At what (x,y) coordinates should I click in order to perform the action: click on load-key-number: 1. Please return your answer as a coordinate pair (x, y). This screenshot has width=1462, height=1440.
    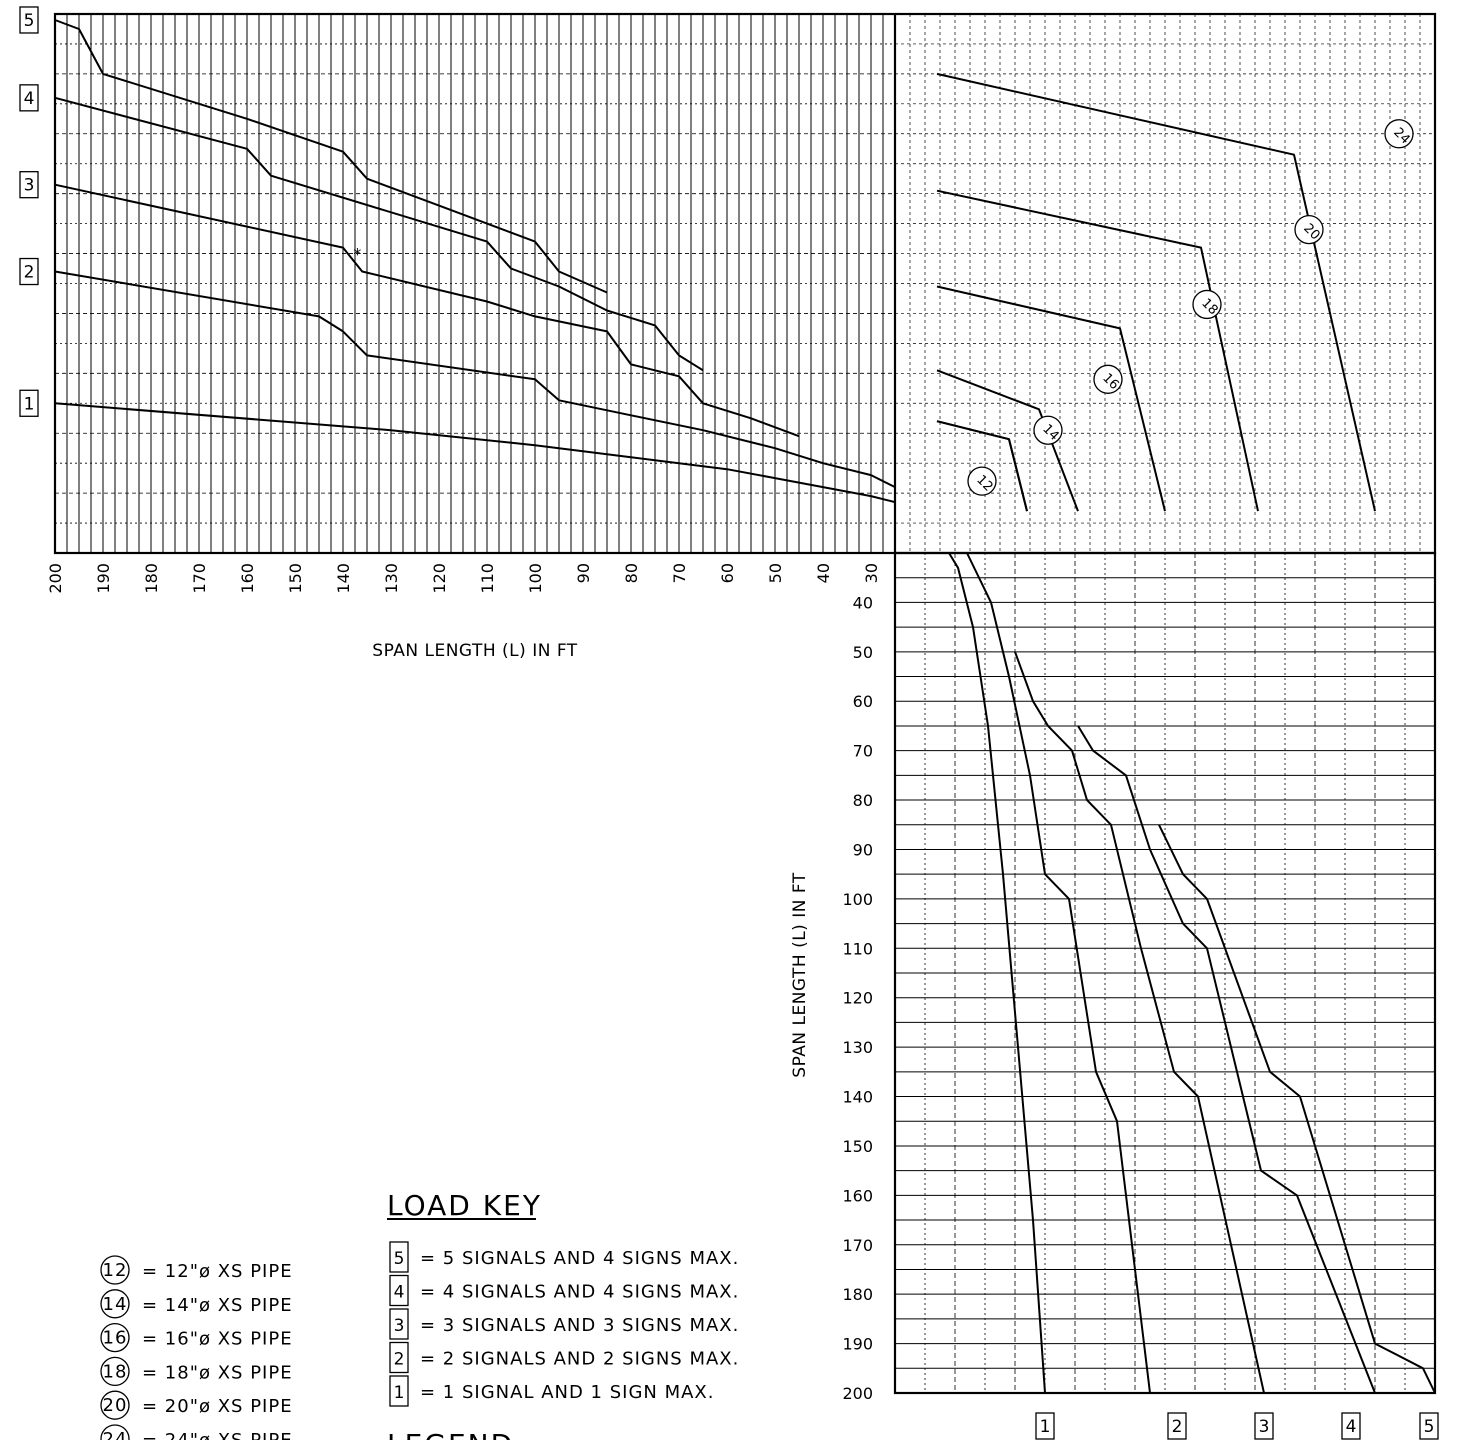
    Looking at the image, I should click on (399, 1393).